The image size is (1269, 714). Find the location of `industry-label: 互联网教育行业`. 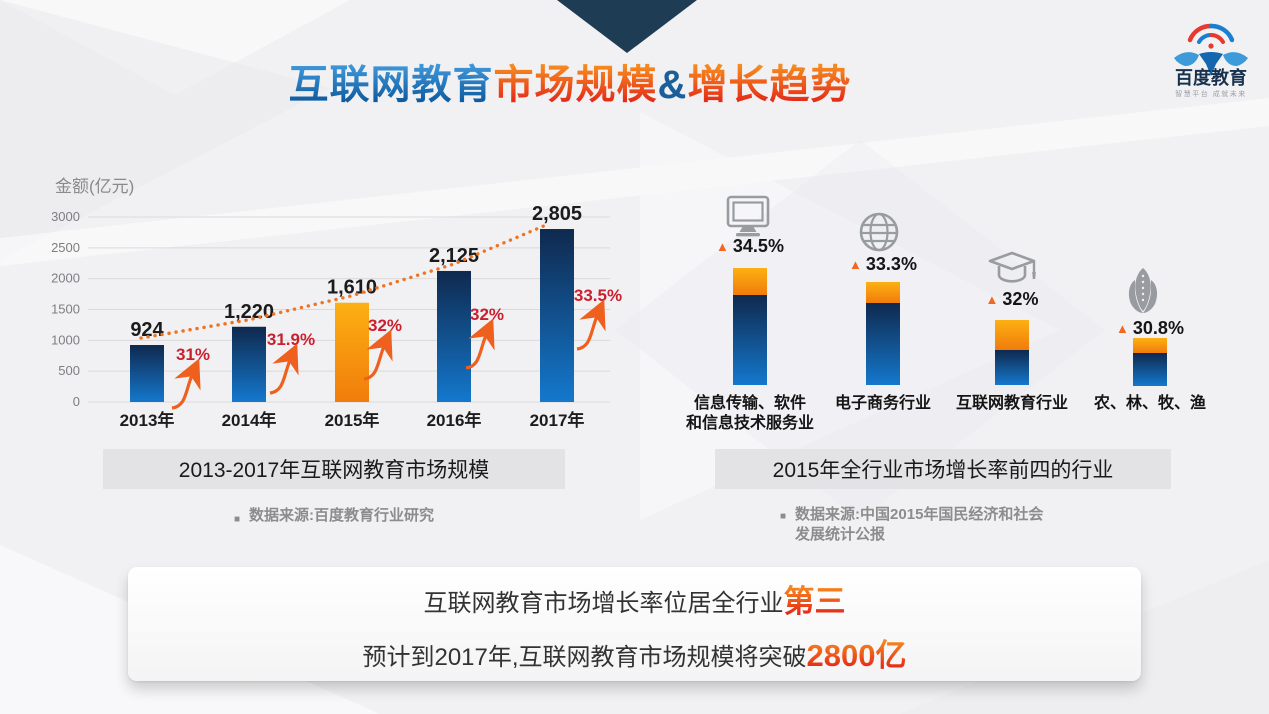

industry-label: 互联网教育行业 is located at coordinates (1012, 404).